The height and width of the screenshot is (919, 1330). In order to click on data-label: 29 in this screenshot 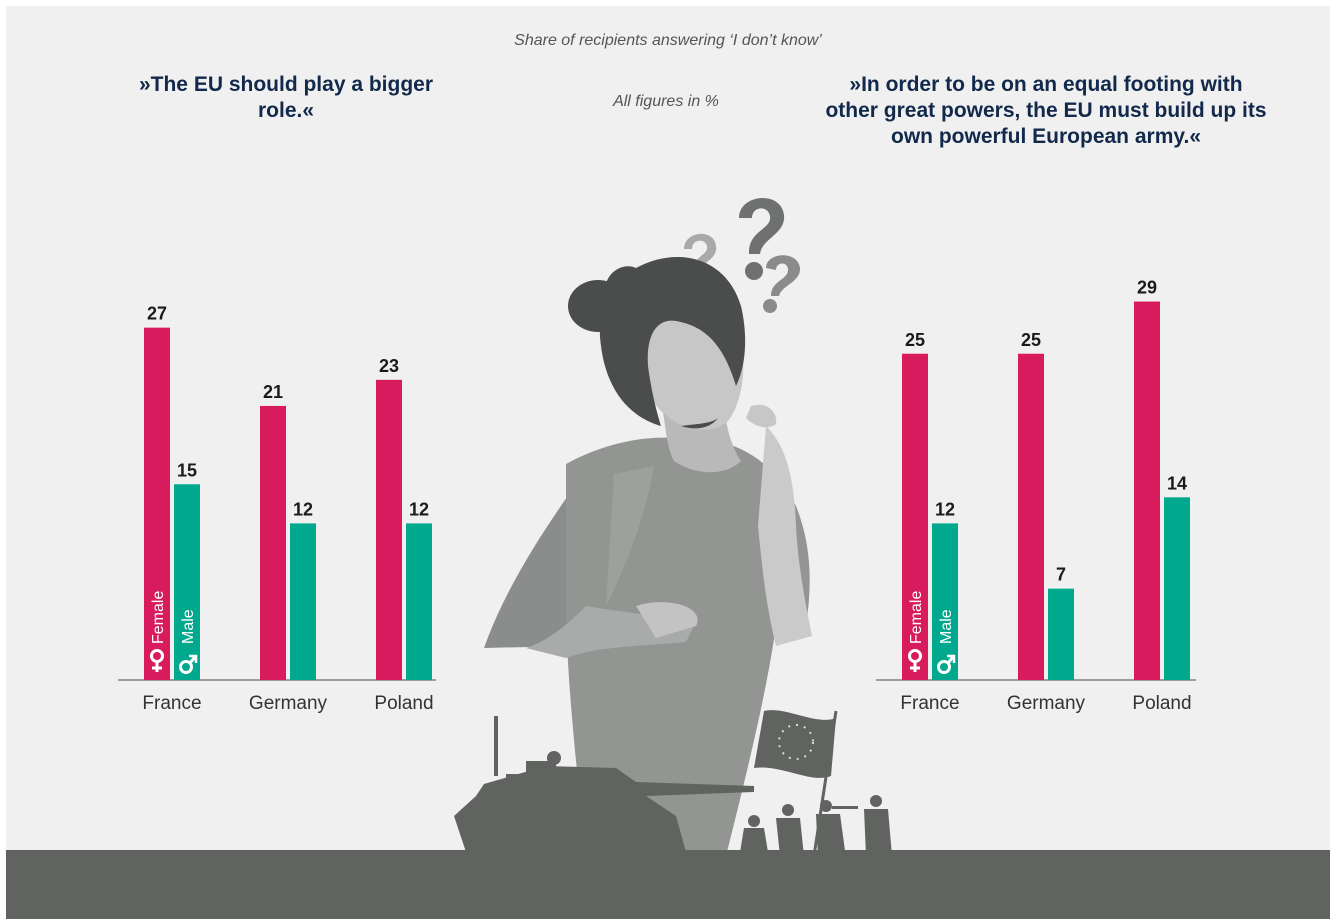, I will do `click(1147, 288)`.